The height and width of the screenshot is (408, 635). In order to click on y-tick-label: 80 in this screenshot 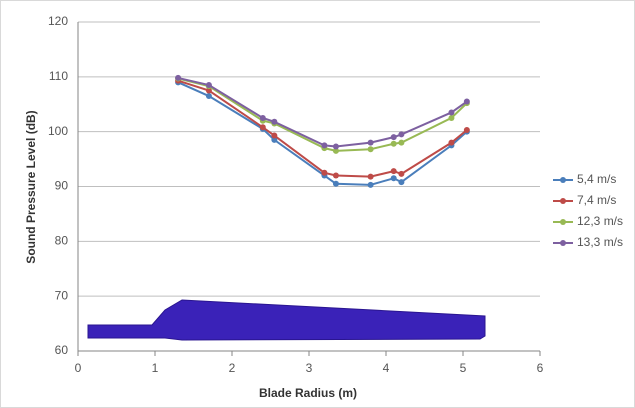, I will do `click(62, 241)`.